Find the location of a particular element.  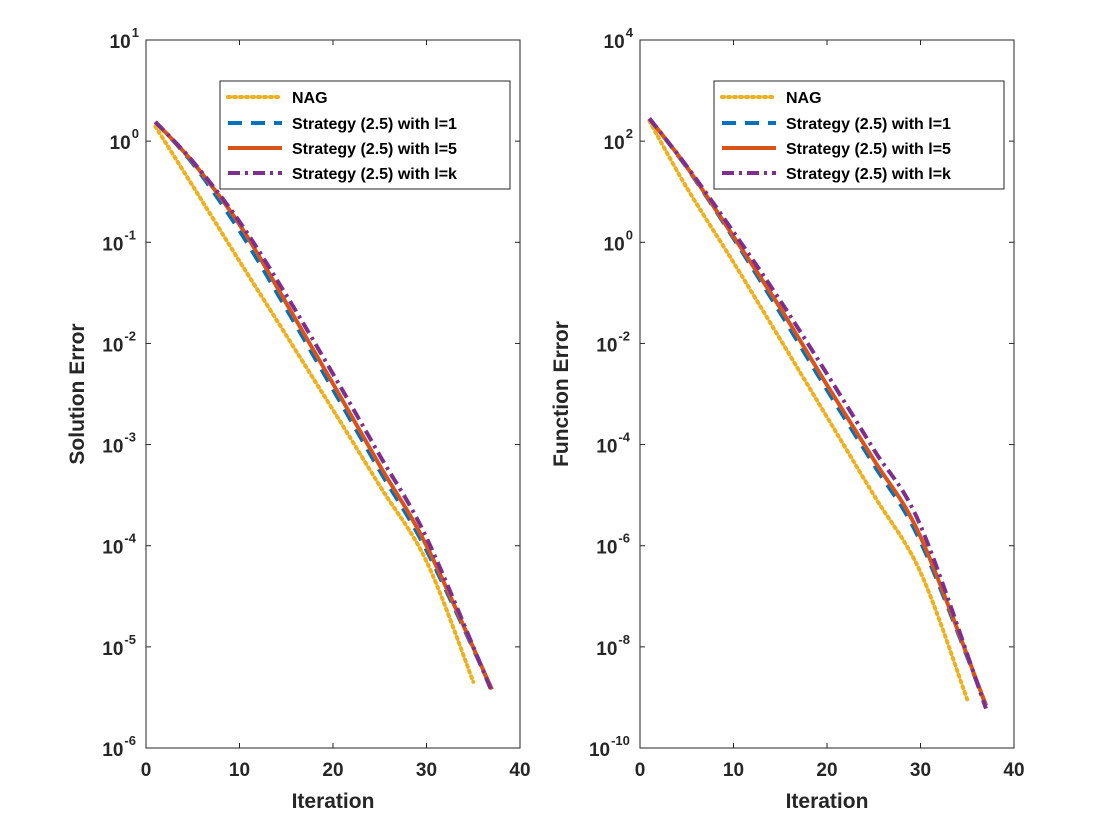

y-tick-exponent: -1 is located at coordinates (130, 234).